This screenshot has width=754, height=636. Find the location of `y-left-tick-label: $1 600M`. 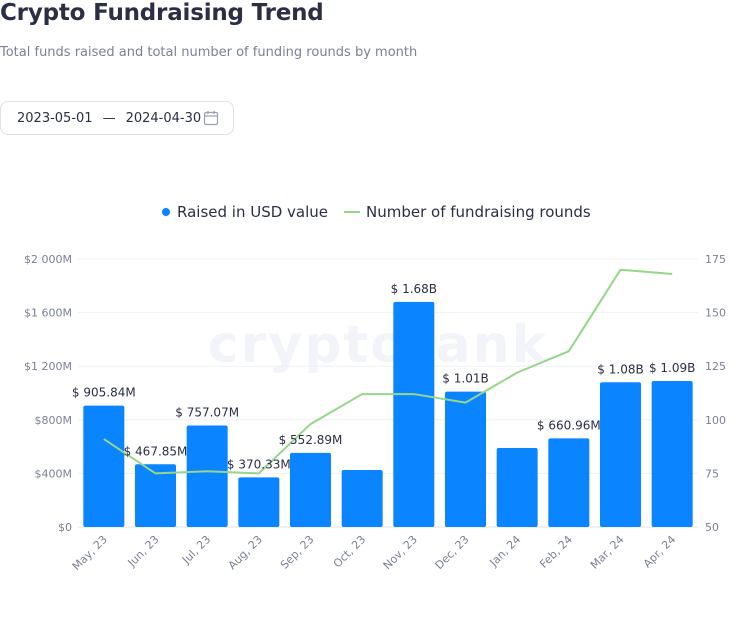

y-left-tick-label: $1 600M is located at coordinates (48, 313).